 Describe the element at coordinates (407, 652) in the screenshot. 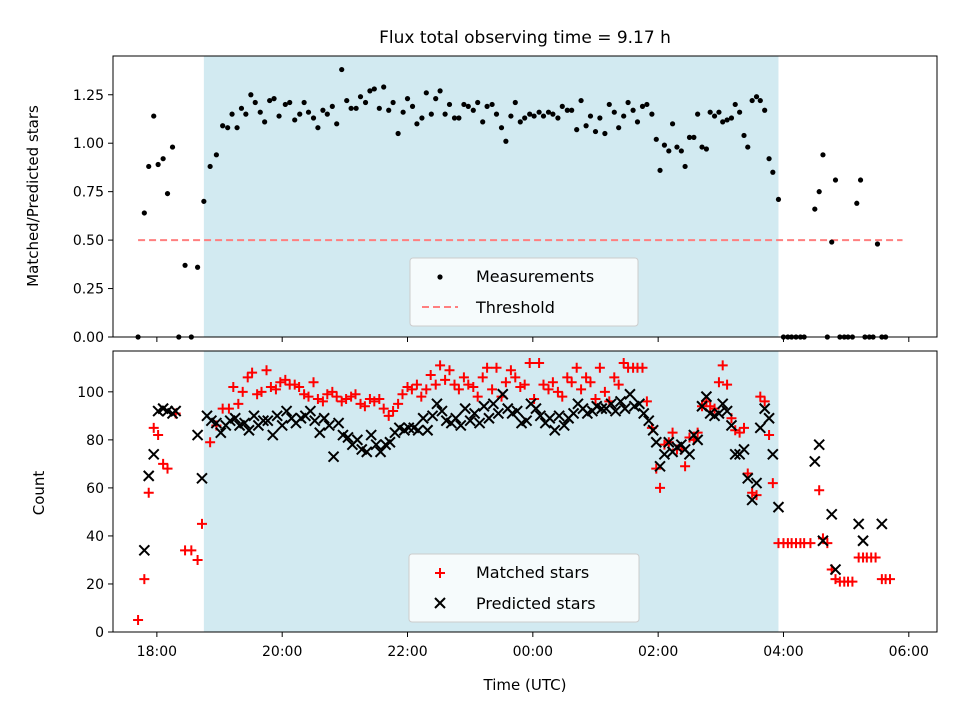

I see `x-tick-label: 22:00` at that location.